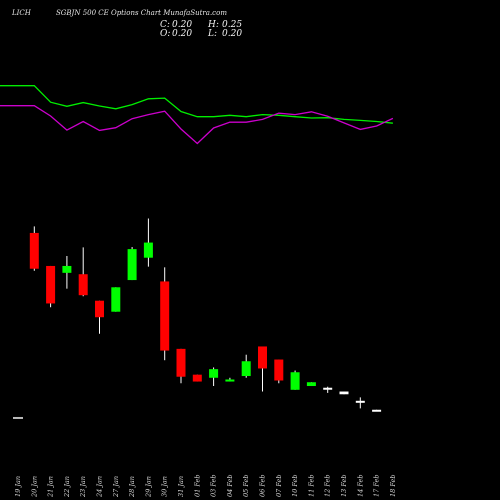 This screenshot has height=500, width=500. I want to click on x-tick-label: 13 Feb, so click(344, 486).